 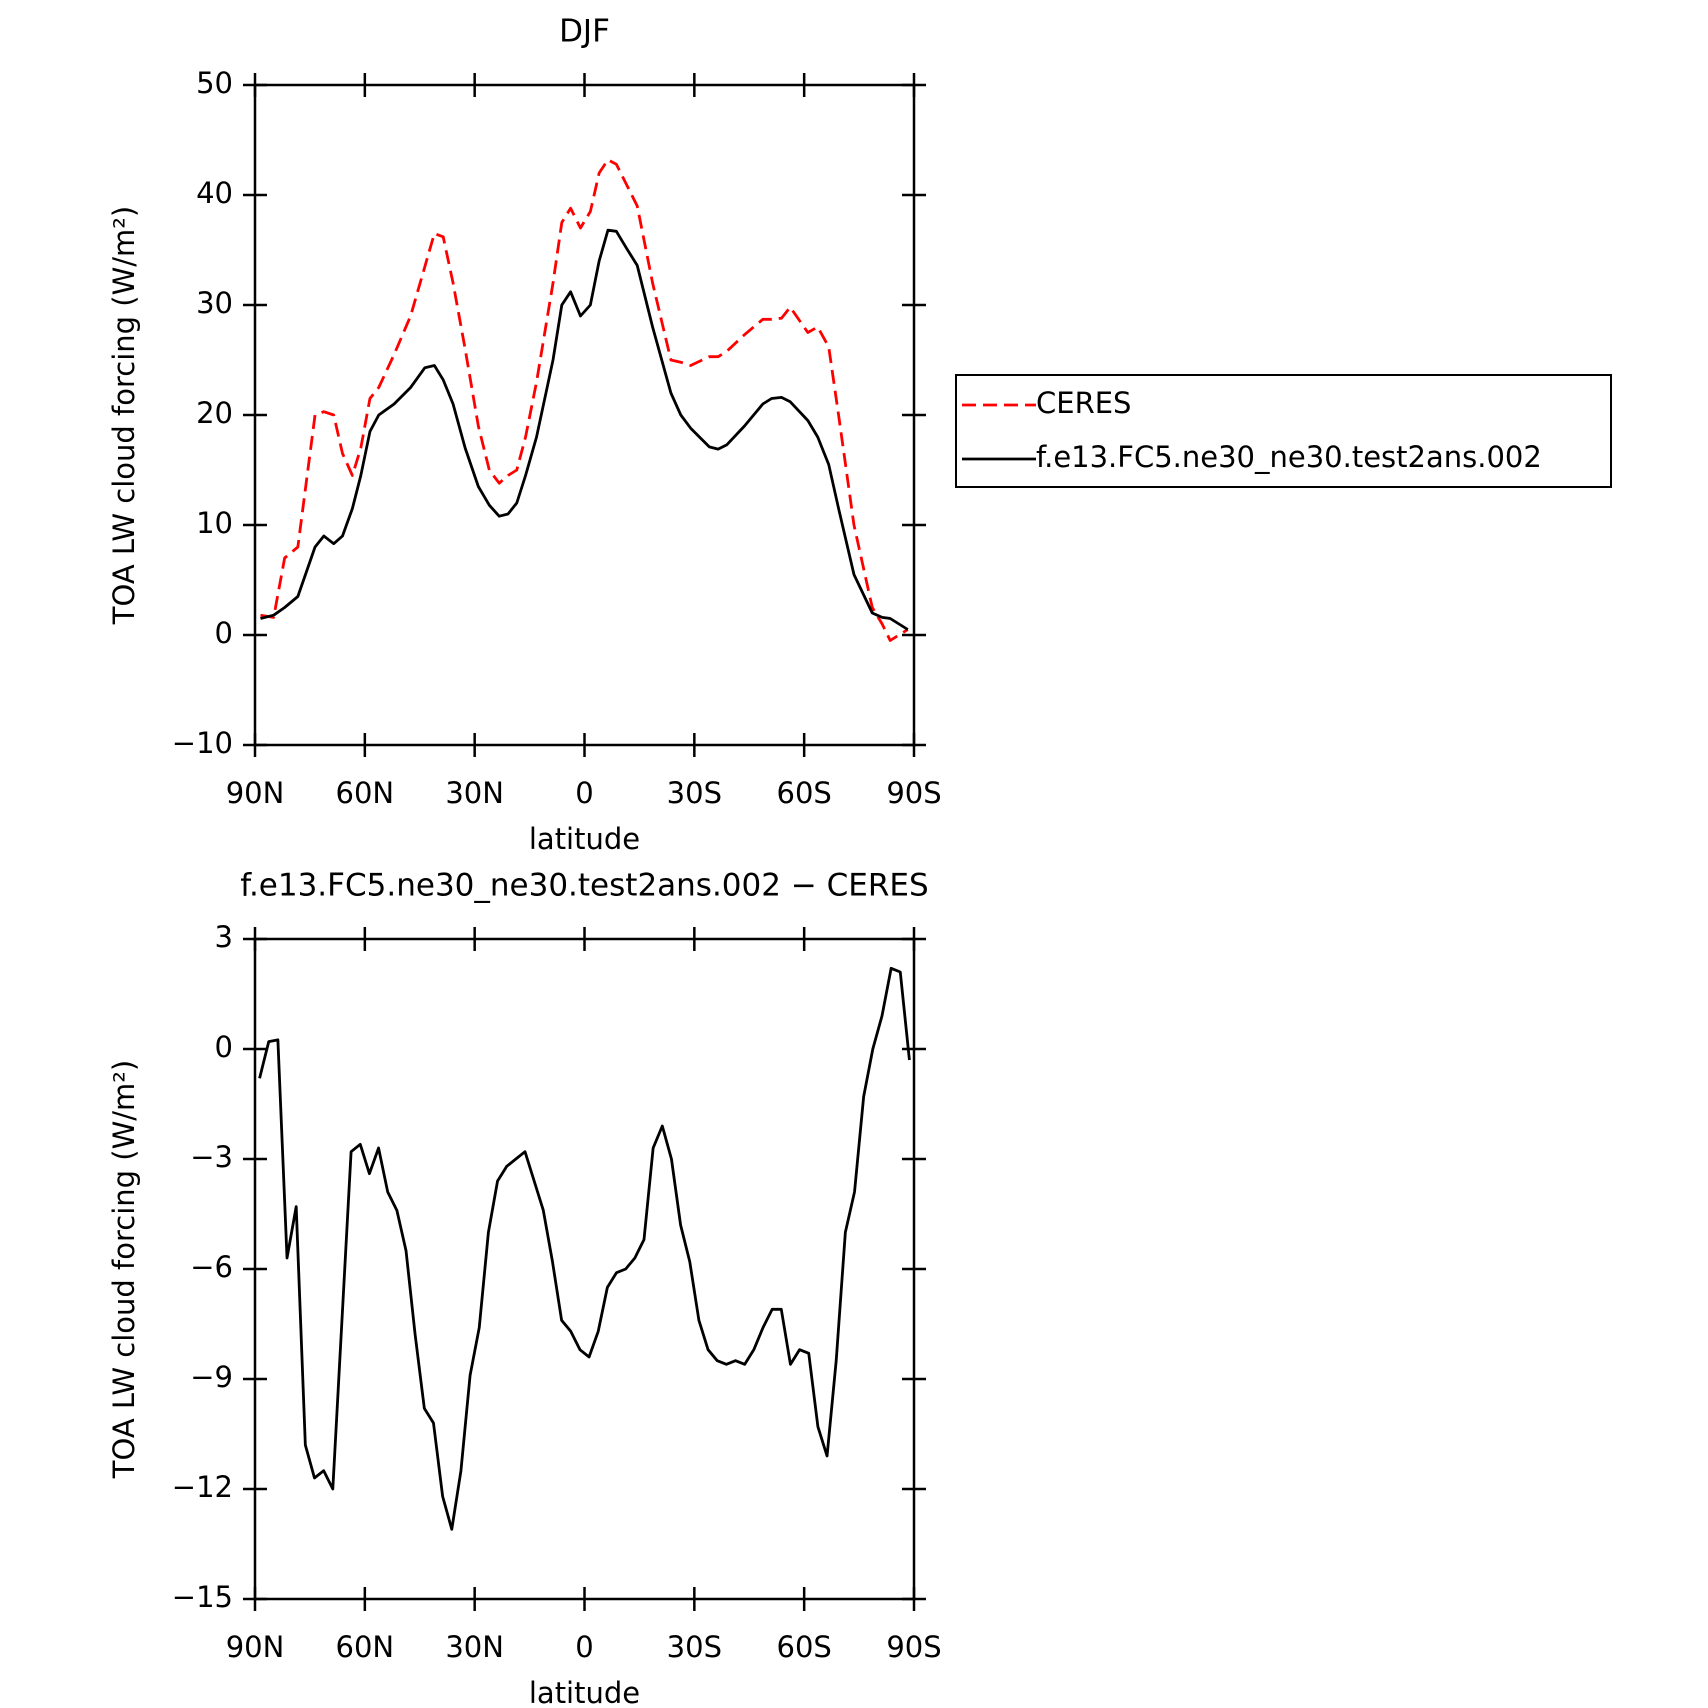 What do you see at coordinates (211, 1377) in the screenshot?
I see `y-tick-label: −9` at bounding box center [211, 1377].